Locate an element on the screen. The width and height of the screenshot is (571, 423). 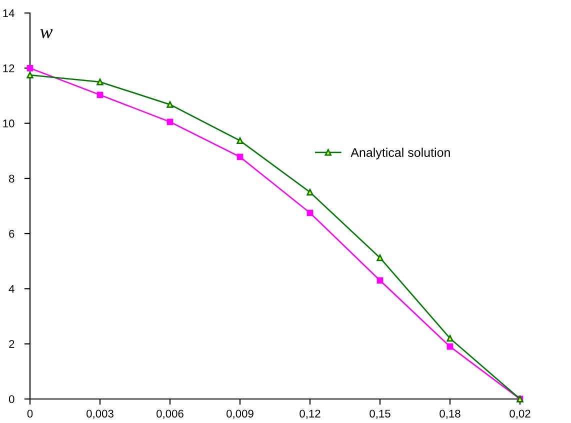
legend-label: Analytical solution is located at coordinates (400, 154).